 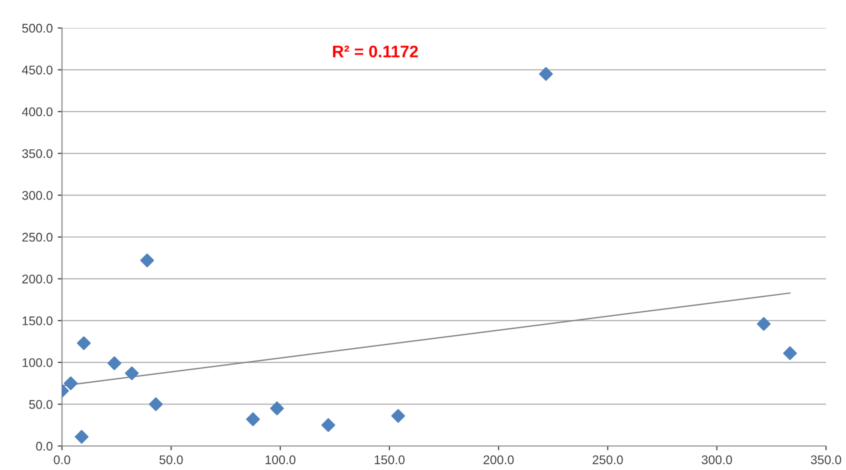 I want to click on x-tick-label: 200.0, so click(x=499, y=459).